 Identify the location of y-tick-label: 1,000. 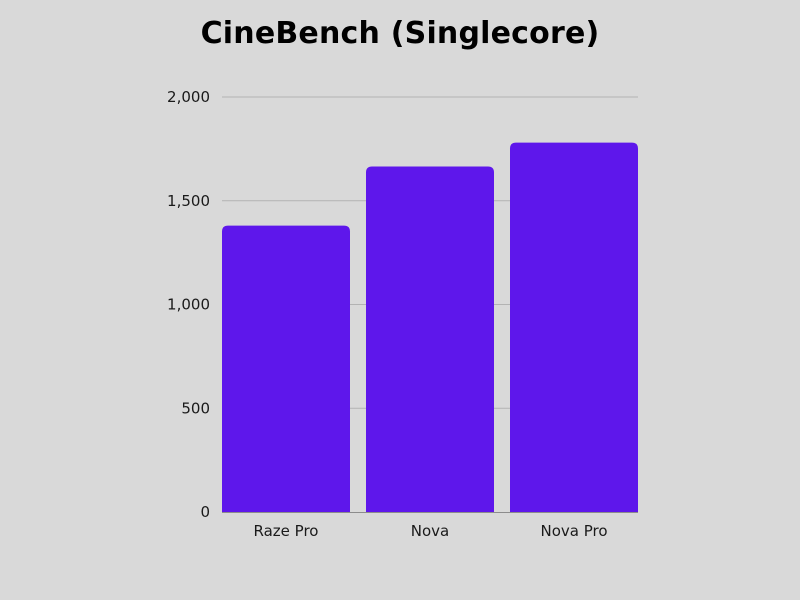
(188, 305).